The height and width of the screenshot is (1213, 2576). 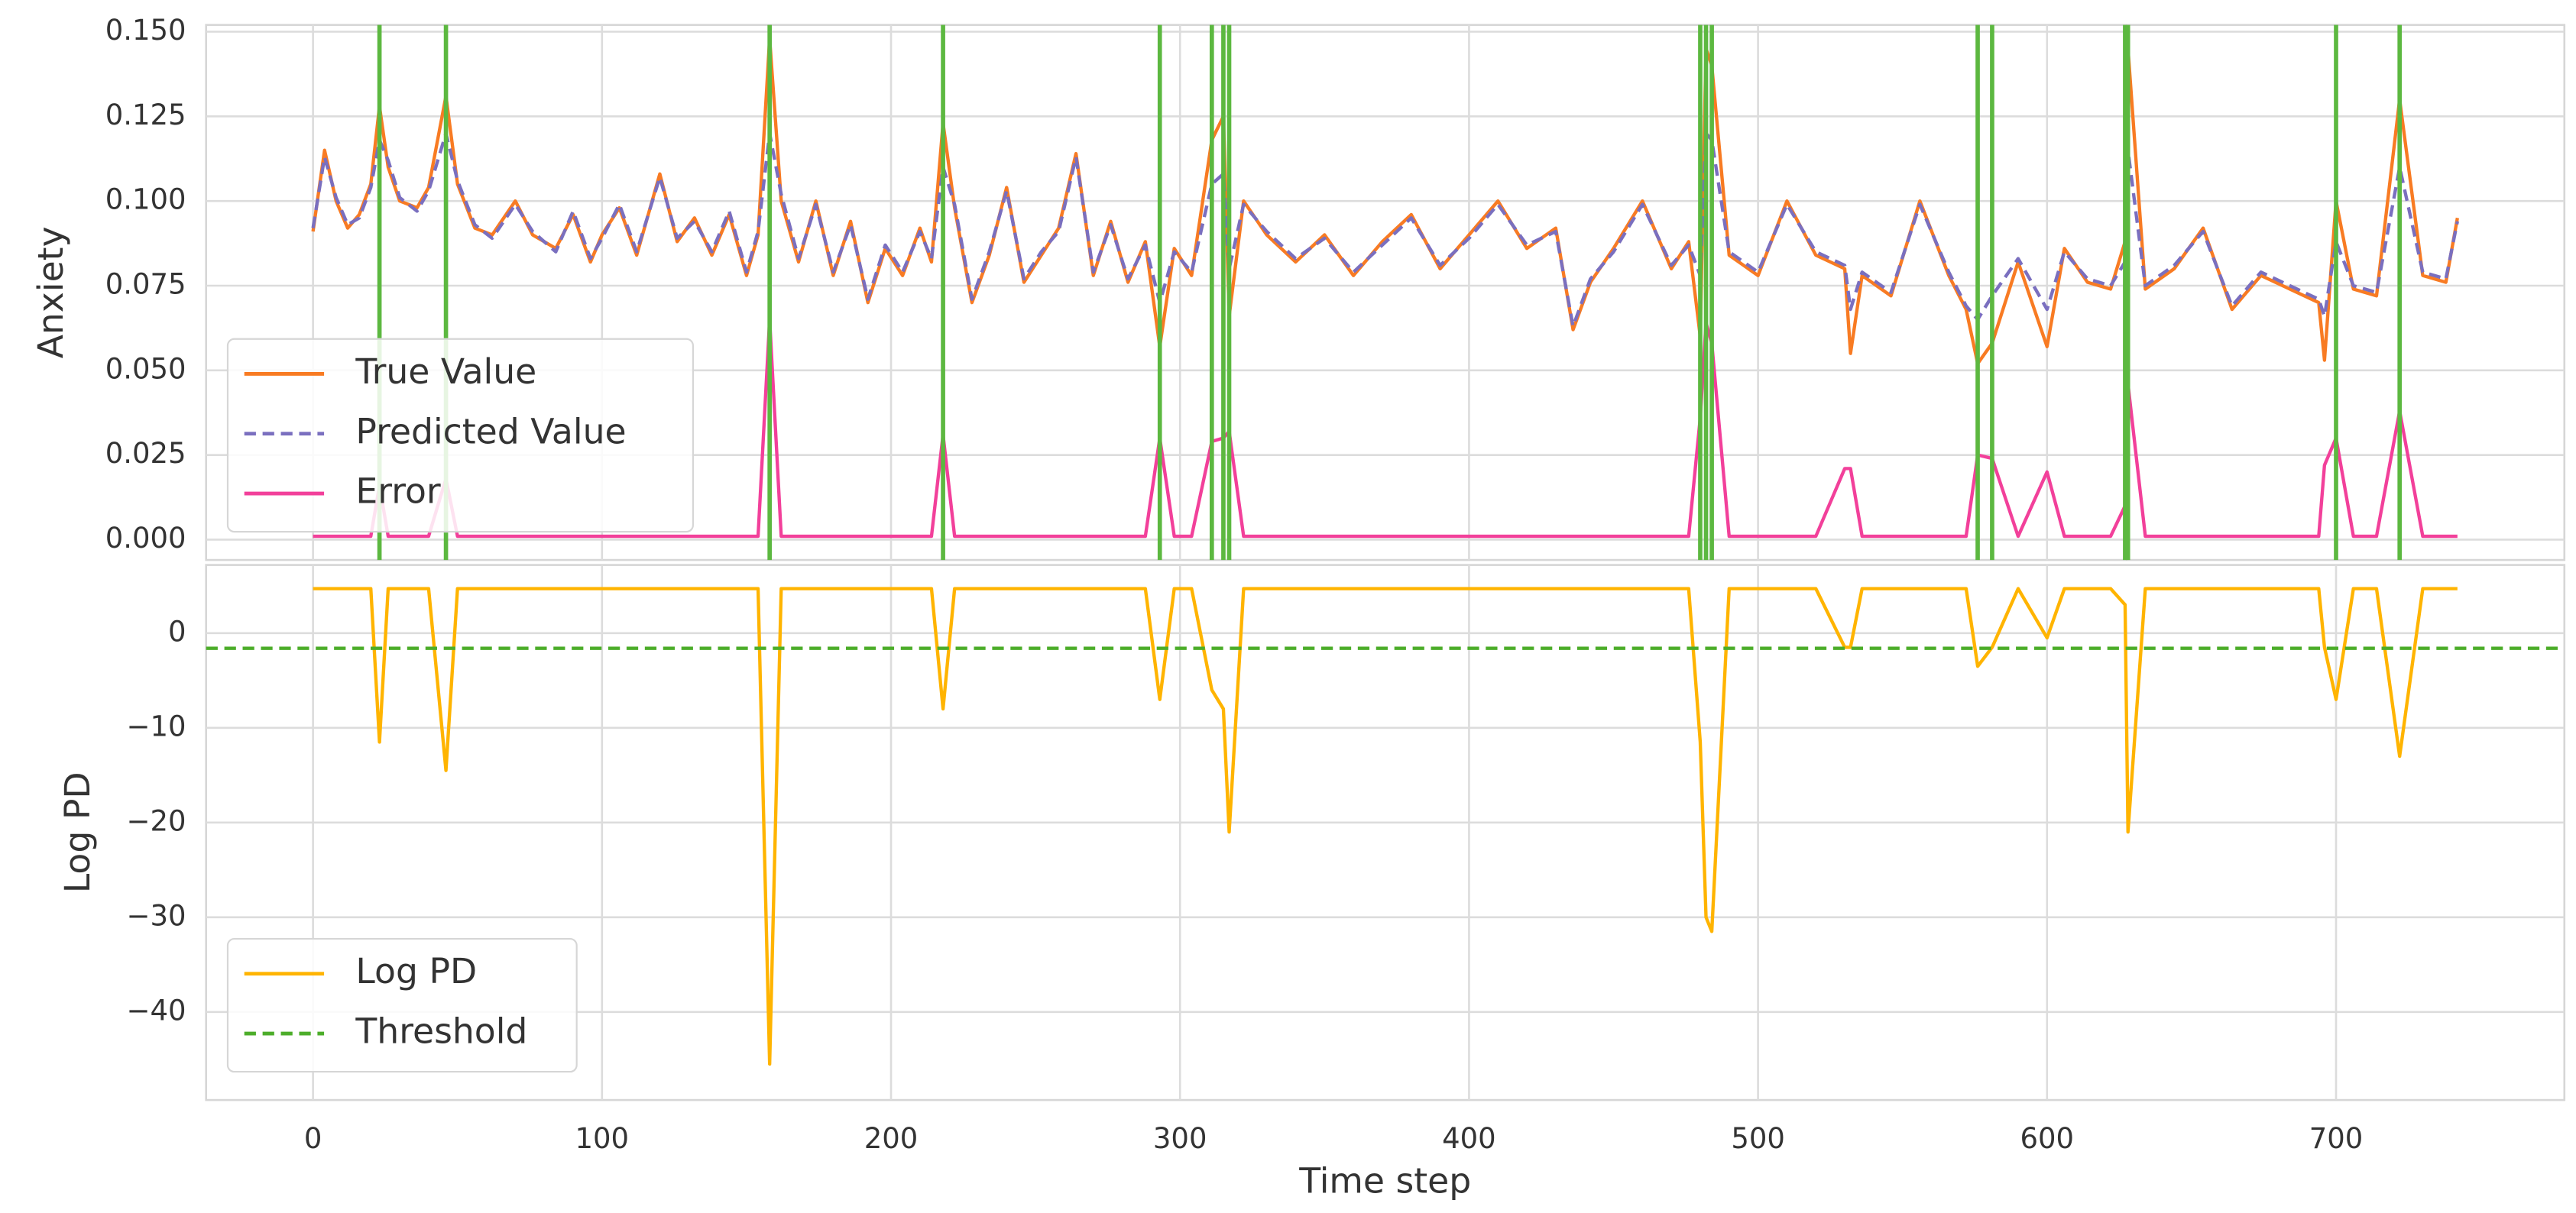 What do you see at coordinates (156, 1010) in the screenshot?
I see `y-tick-label: −40` at bounding box center [156, 1010].